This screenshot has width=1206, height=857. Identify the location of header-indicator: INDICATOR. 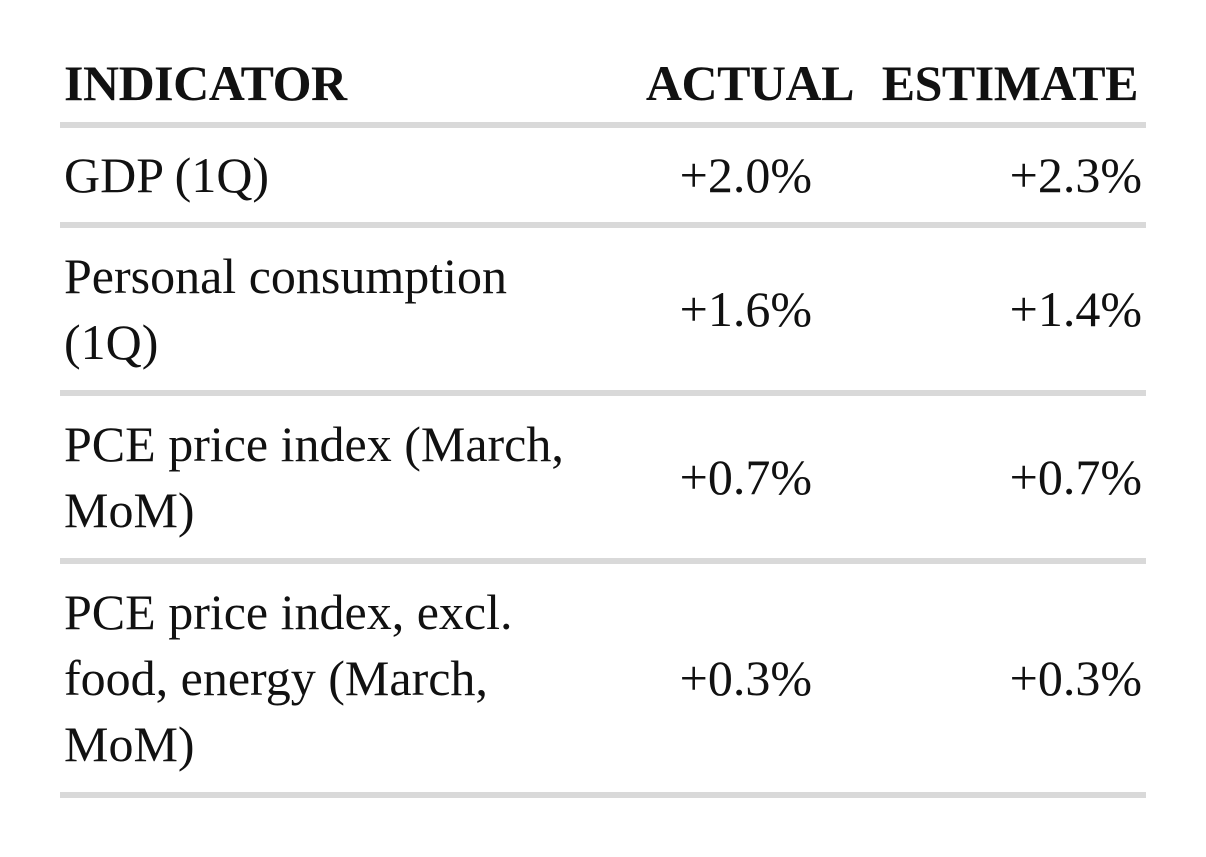
(205, 83).